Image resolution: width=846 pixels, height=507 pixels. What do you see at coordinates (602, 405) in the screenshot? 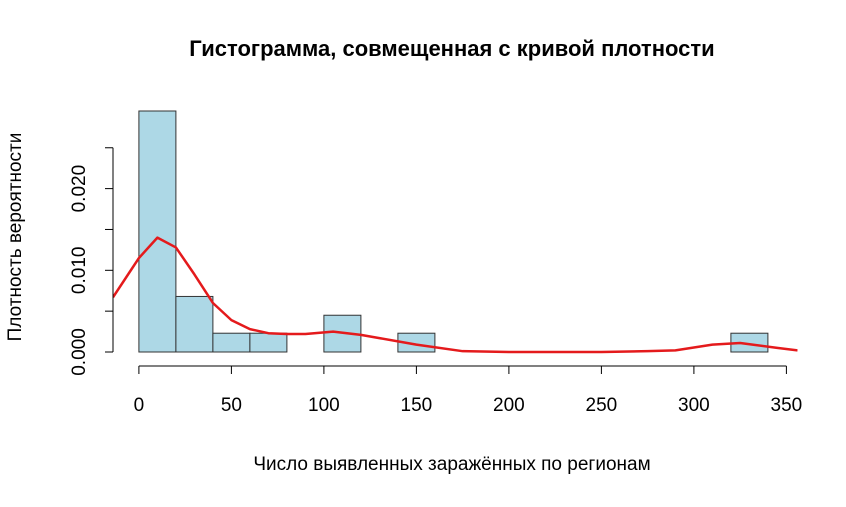
I see `x-tick-label: 250` at bounding box center [602, 405].